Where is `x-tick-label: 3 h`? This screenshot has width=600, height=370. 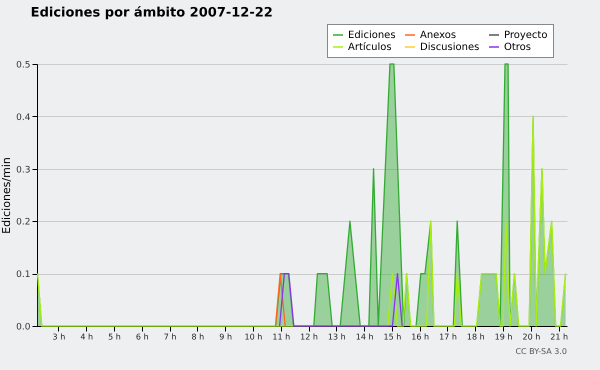 x-tick-label: 3 h is located at coordinates (59, 337).